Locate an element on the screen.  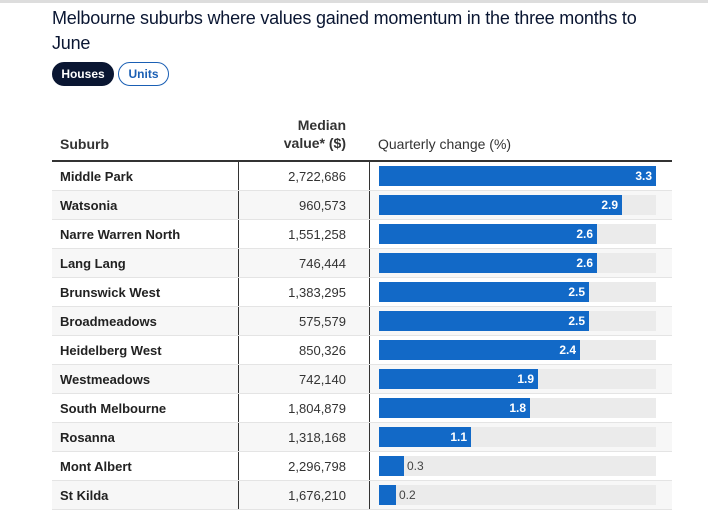
median-cell: 1,551,258 is located at coordinates (317, 234).